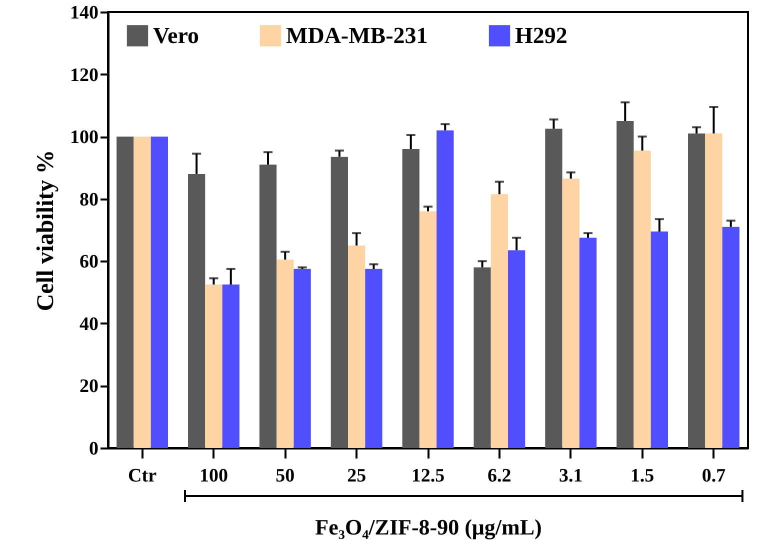 The height and width of the screenshot is (554, 757). Describe the element at coordinates (500, 476) in the screenshot. I see `x-tick-label: 6.2` at that location.